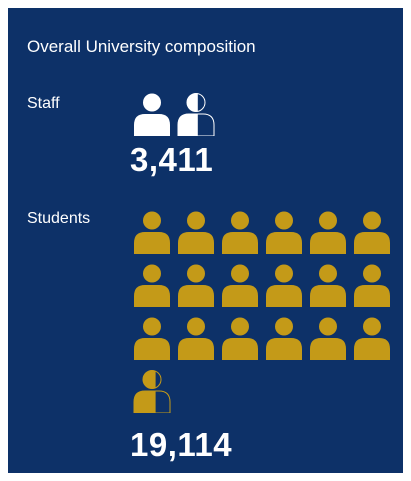 The image size is (411, 481). I want to click on students-value: 19,114, so click(181, 444).